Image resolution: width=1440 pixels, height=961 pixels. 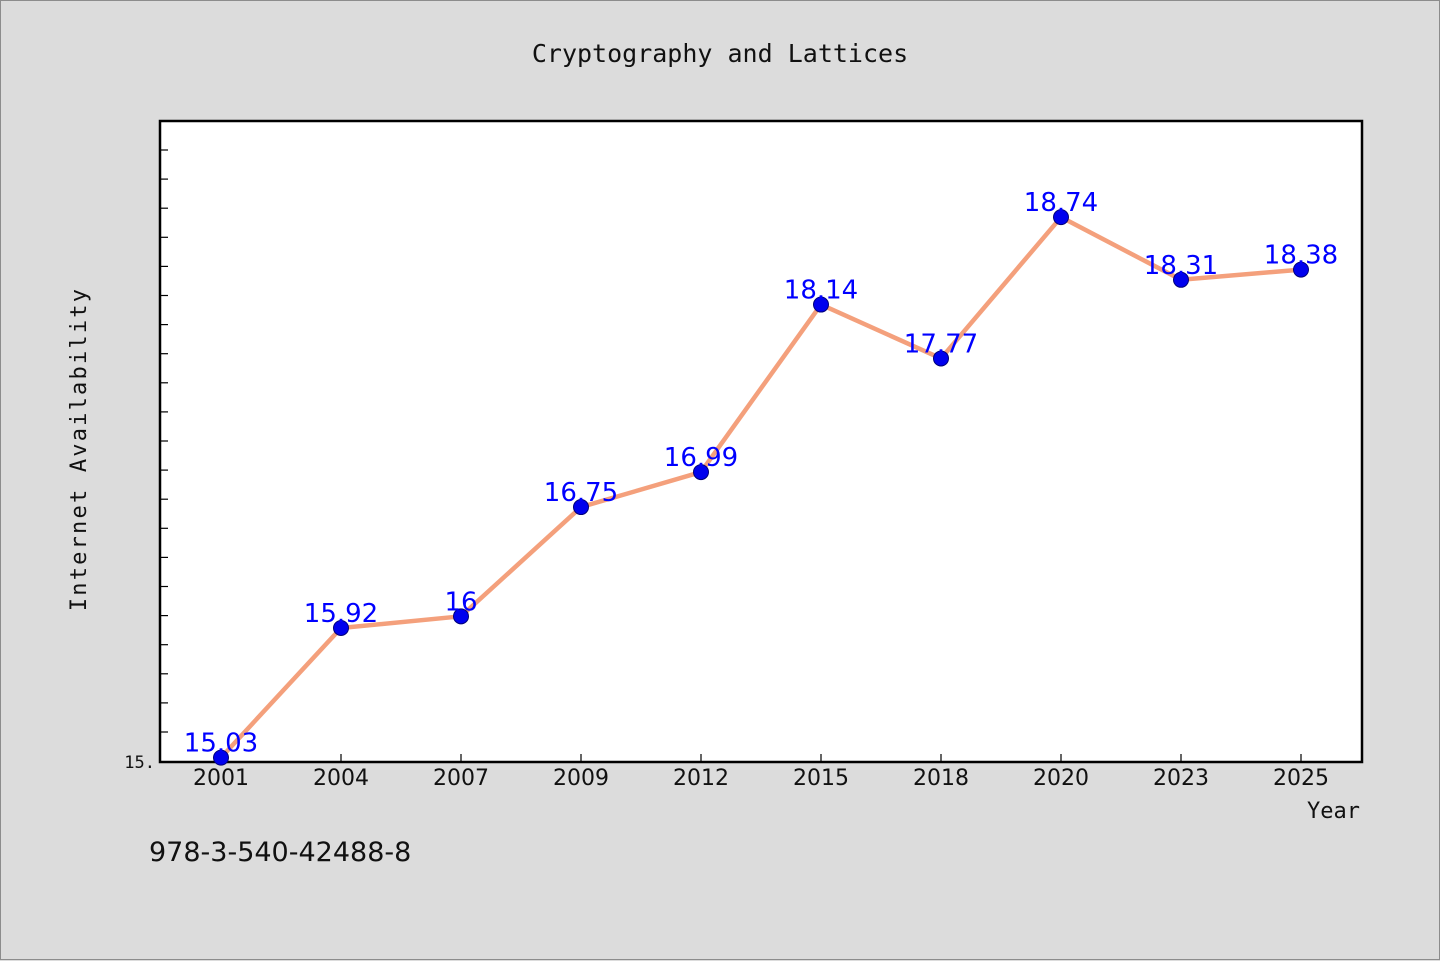 I want to click on x-tick-label: 2023, so click(x=1181, y=778).